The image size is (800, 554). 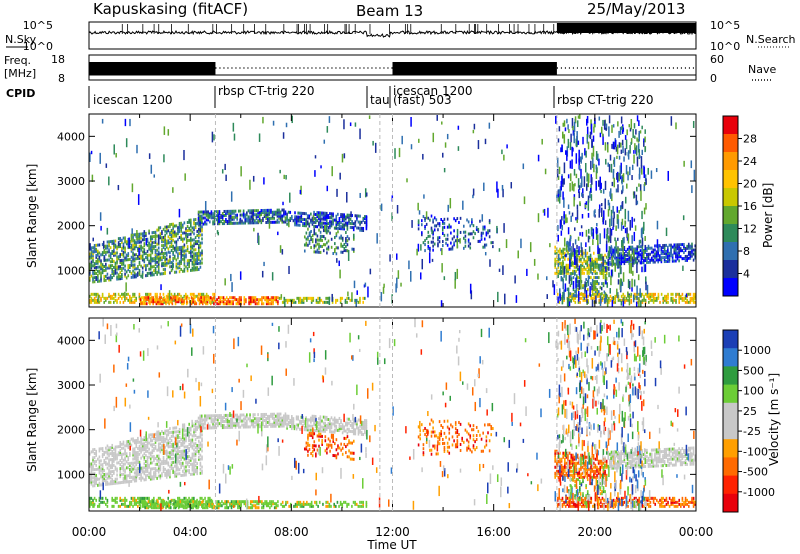 What do you see at coordinates (21, 39) in the screenshot?
I see `nsky-label: N.Sky` at bounding box center [21, 39].